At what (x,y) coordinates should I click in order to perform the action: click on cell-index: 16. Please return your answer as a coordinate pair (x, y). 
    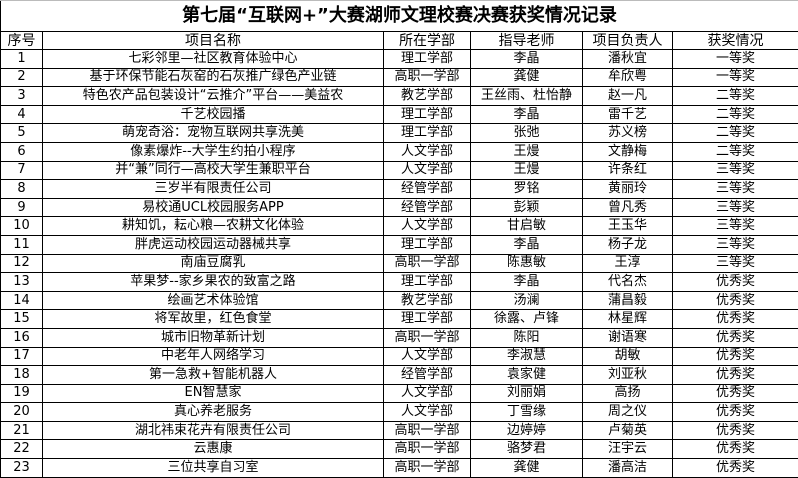
    Looking at the image, I should click on (22, 337).